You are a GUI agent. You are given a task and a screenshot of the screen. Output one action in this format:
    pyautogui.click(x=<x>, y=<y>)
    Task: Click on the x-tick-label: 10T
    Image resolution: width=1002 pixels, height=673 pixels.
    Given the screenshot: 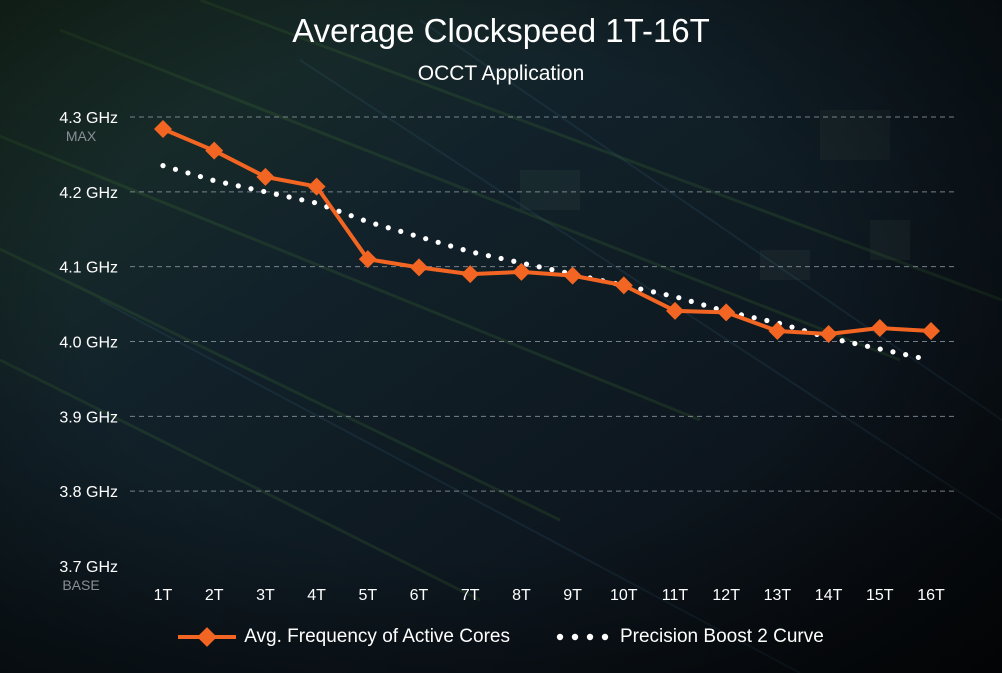 What is the action you would take?
    pyautogui.click(x=624, y=595)
    